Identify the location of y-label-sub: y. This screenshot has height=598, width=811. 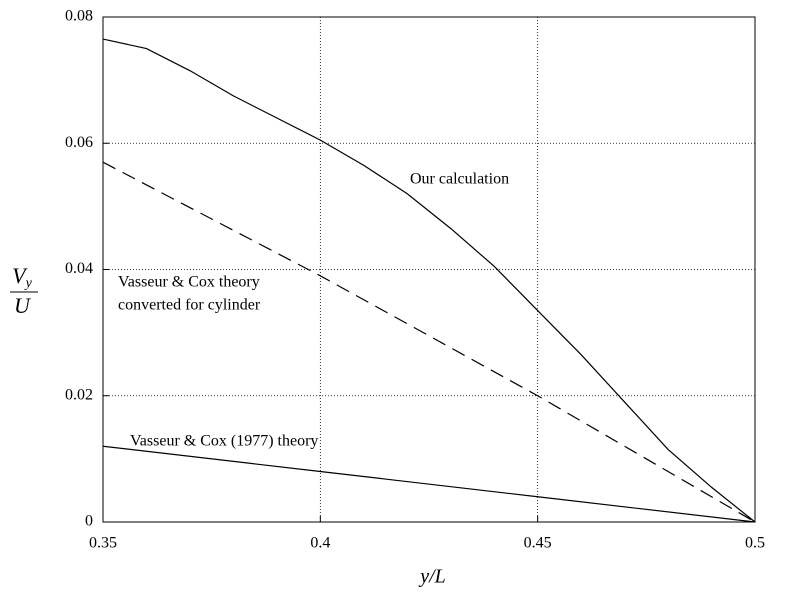
(28, 283).